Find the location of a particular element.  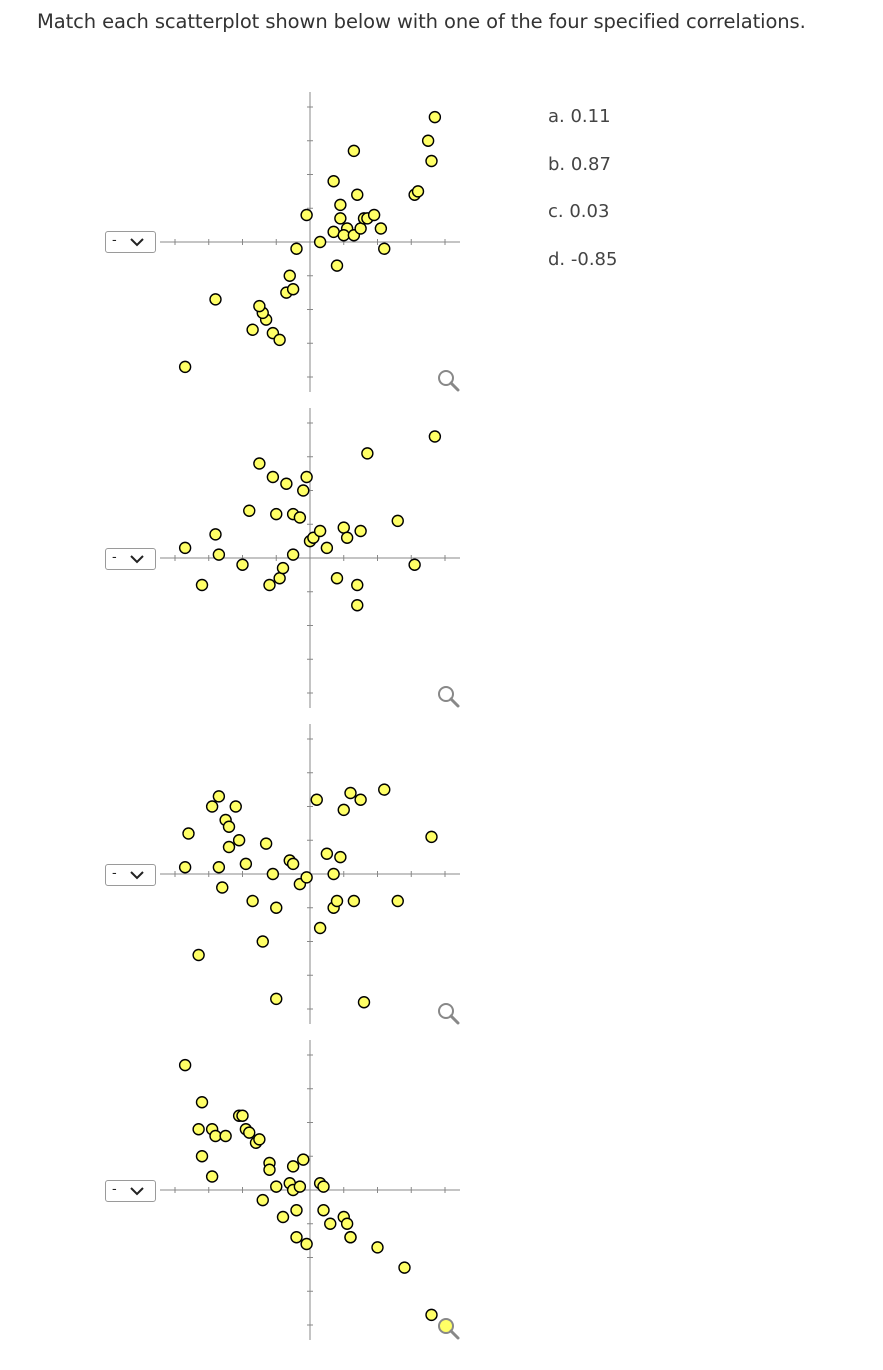

correlation-select-1: - is located at coordinates (130, 242).